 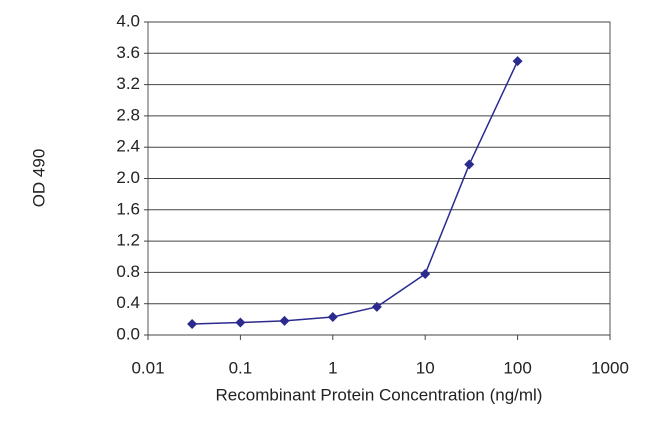 I want to click on x-tick-label: 10, so click(x=425, y=367).